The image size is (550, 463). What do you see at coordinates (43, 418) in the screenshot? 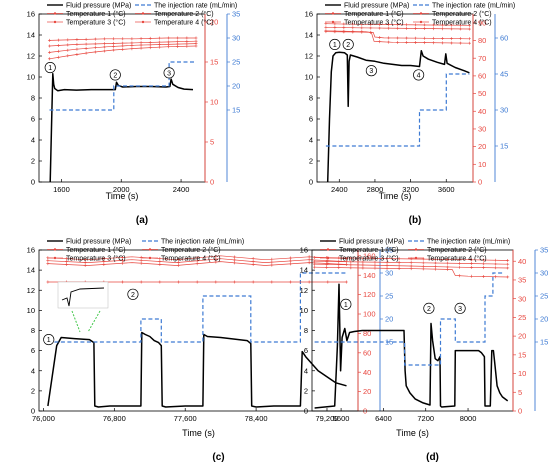
I see `x-tick-label: 76,000` at bounding box center [43, 418].